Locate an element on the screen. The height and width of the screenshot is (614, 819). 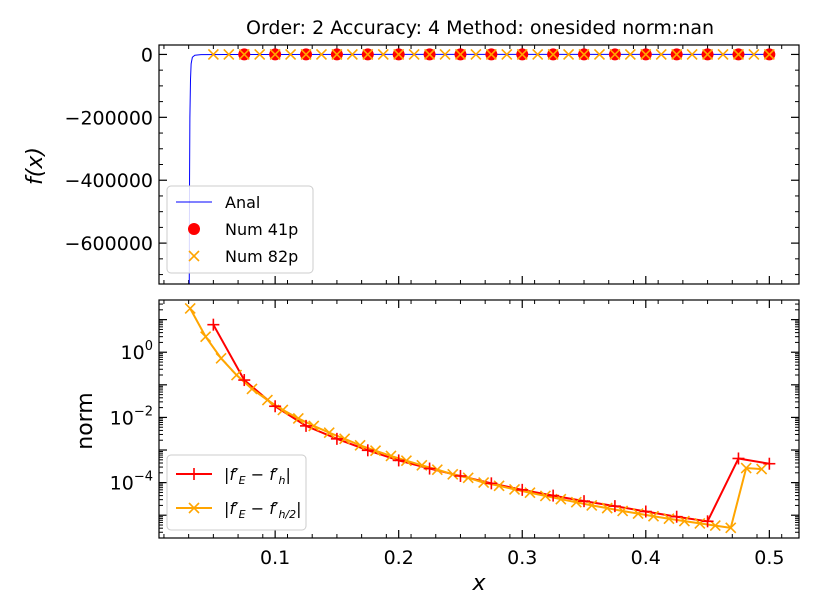
top-legend: Anal Num 41p Num 82p is located at coordinates (240, 229).